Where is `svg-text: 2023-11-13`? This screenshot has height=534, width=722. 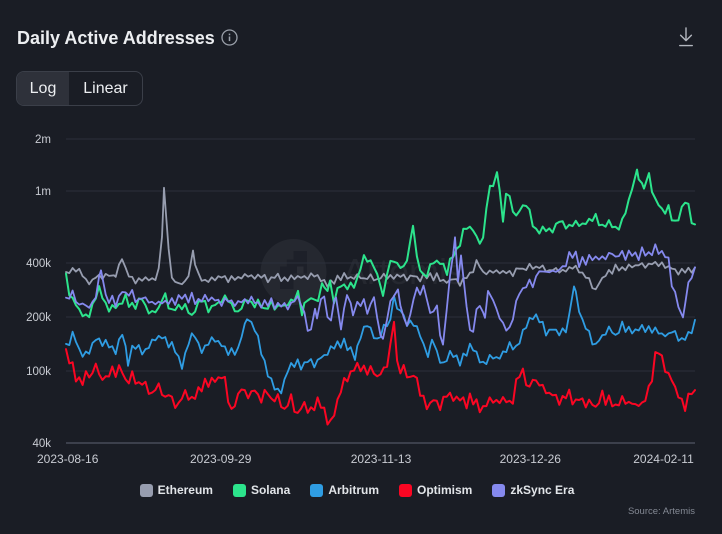 svg-text: 2023-11-13 is located at coordinates (381, 459).